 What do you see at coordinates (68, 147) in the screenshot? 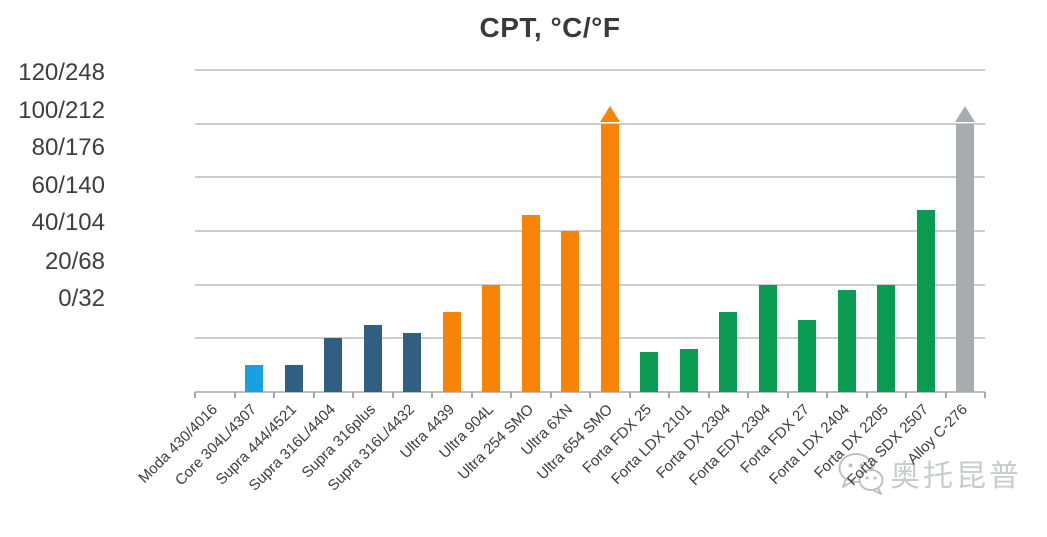
I see `y-axis-tick-label: 80/176` at bounding box center [68, 147].